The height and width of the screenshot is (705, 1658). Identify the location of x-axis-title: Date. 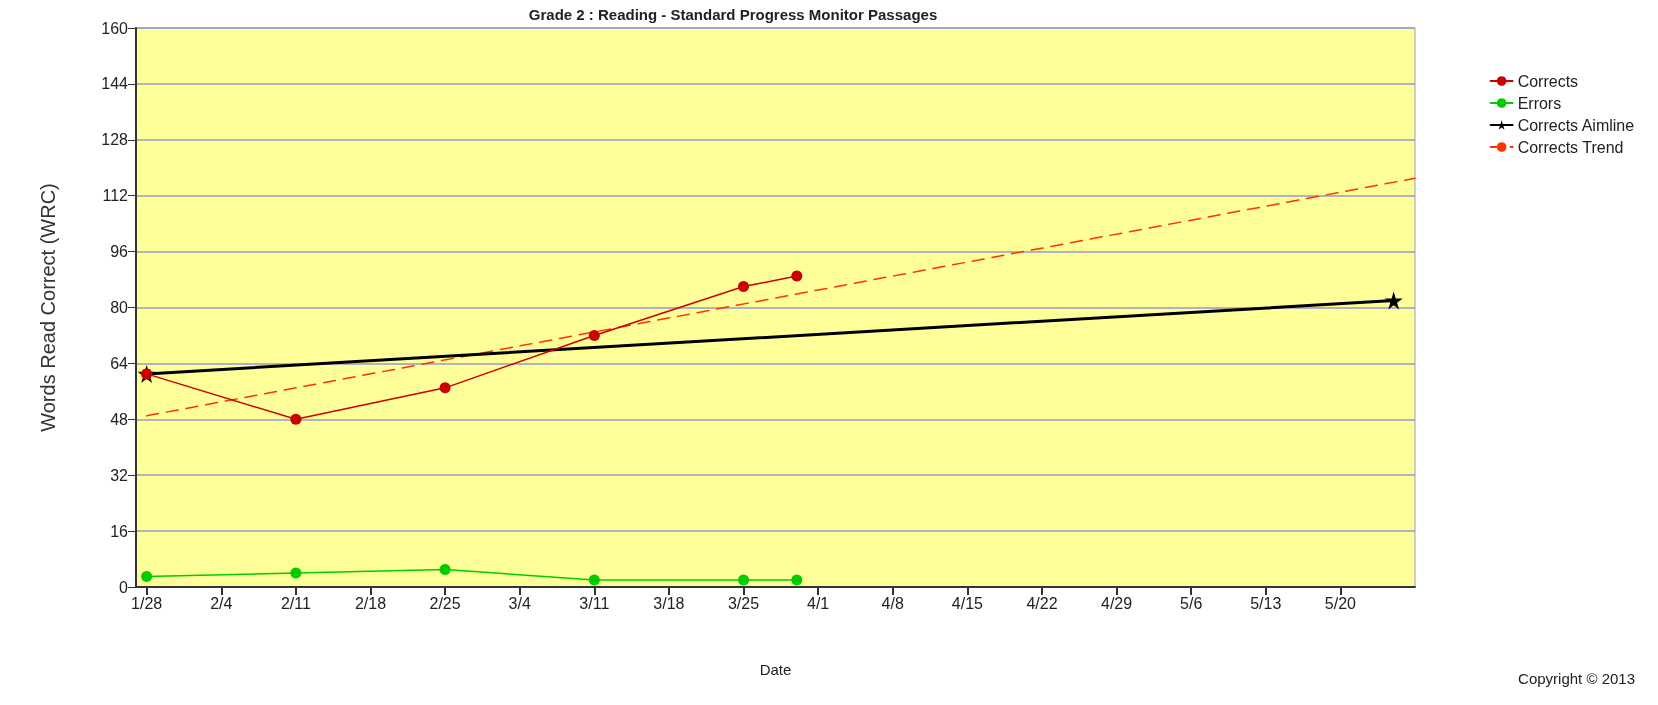
(775, 669).